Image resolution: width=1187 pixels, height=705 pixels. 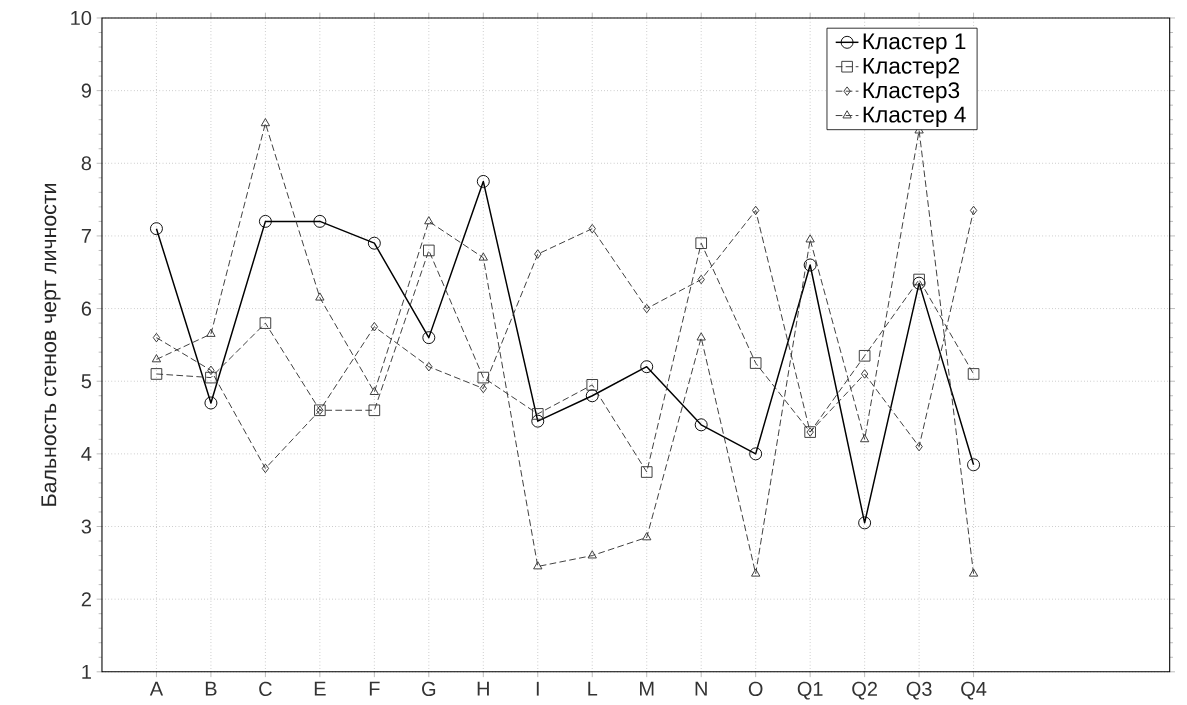 I want to click on x-tick-label: B, so click(x=211, y=688).